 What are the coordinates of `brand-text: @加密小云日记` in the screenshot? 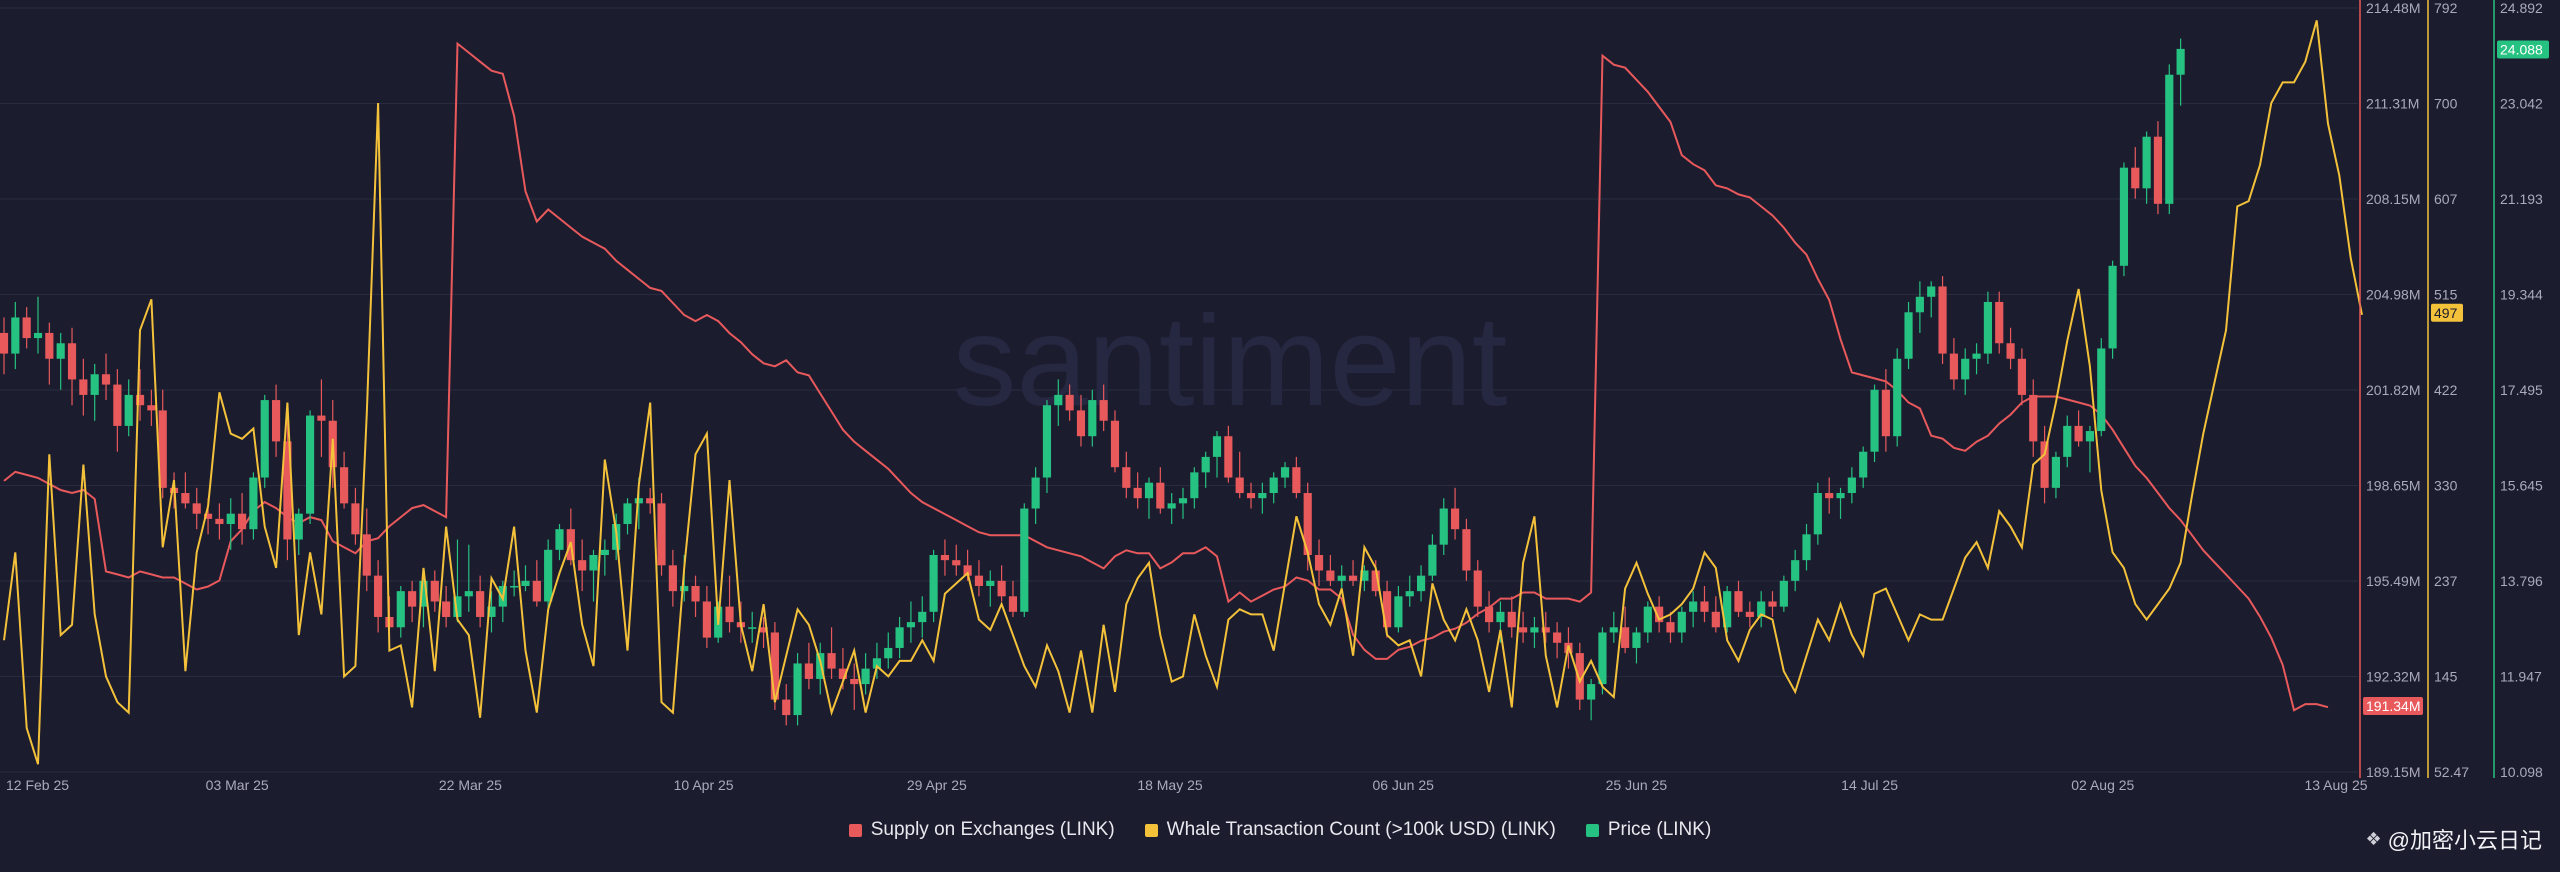 It's located at (2464, 840).